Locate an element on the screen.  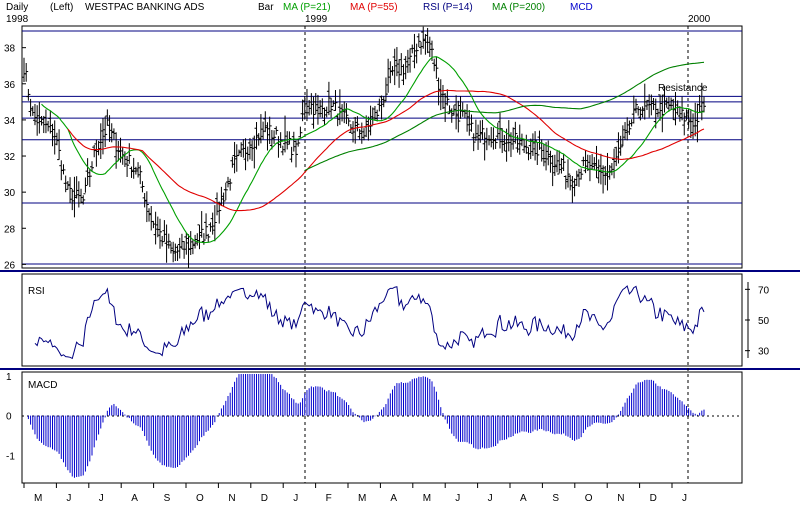
macd-y-tick-label: 0 is located at coordinates (9, 417).